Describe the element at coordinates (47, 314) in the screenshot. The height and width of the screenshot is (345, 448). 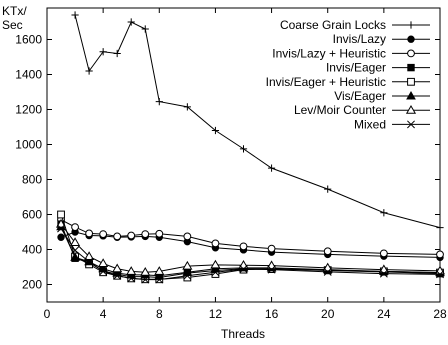
I see `x-tick-label: 0` at that location.